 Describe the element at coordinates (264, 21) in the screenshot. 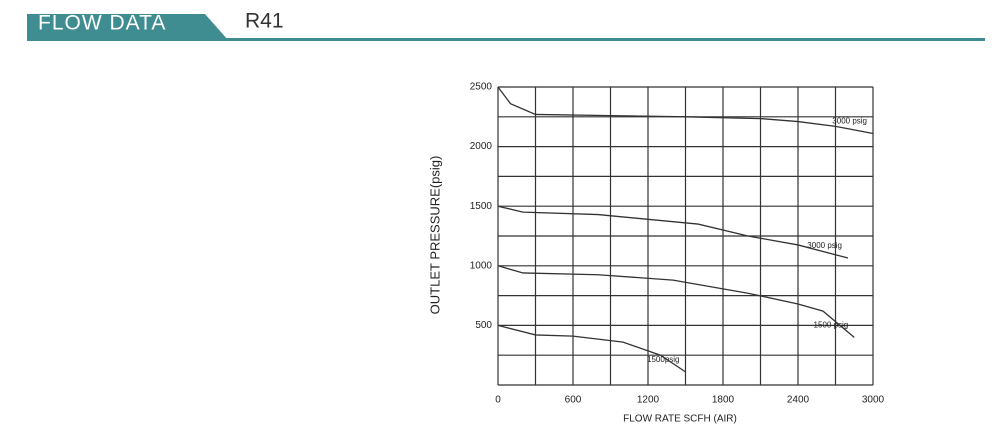

I see `model-name: R41` at that location.